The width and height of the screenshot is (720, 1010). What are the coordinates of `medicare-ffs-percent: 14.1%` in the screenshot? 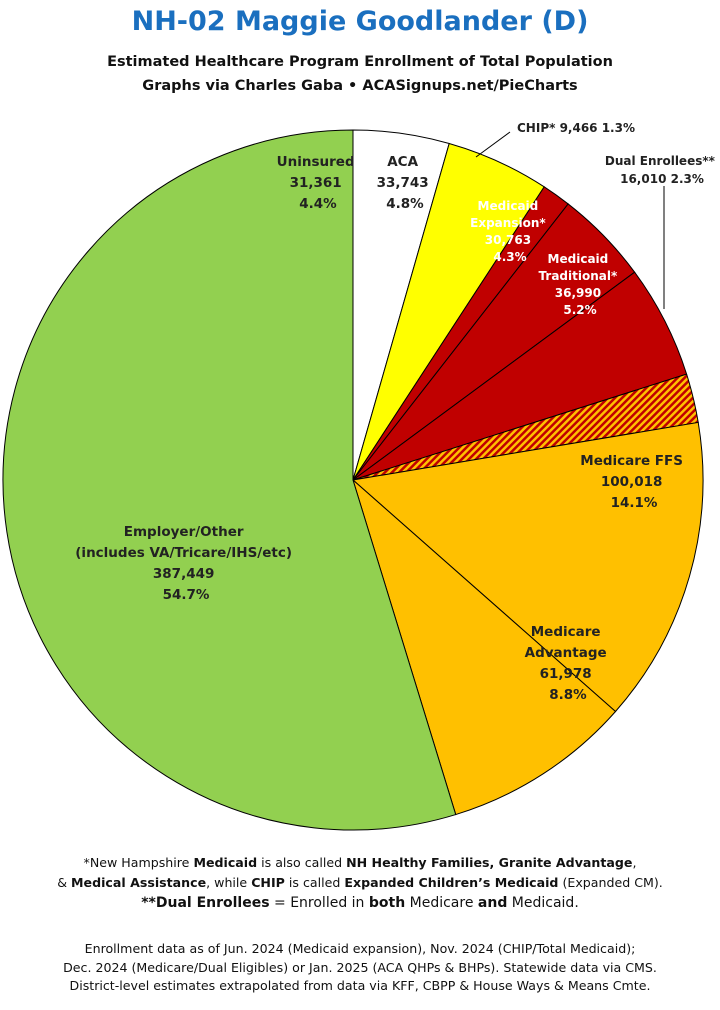 It's located at (634, 503).